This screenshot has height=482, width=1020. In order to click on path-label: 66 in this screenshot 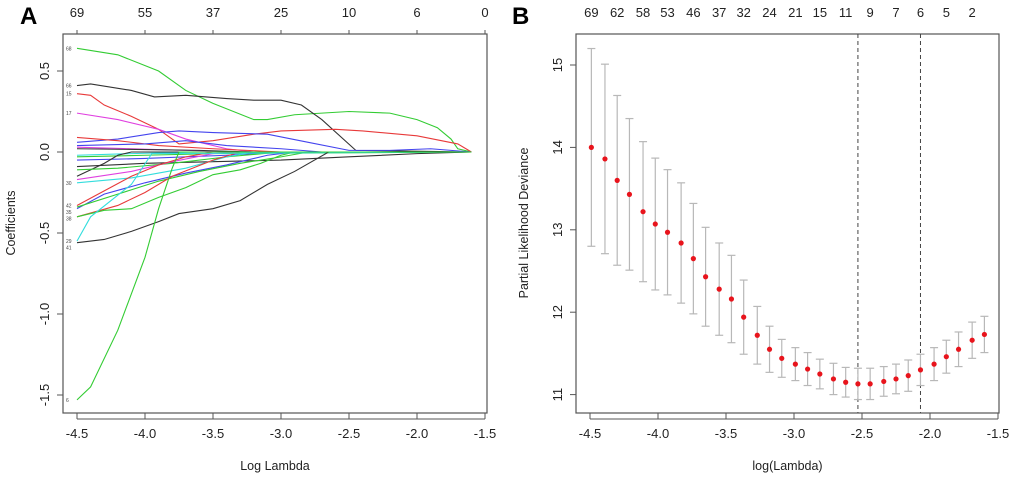, I will do `click(69, 87)`.